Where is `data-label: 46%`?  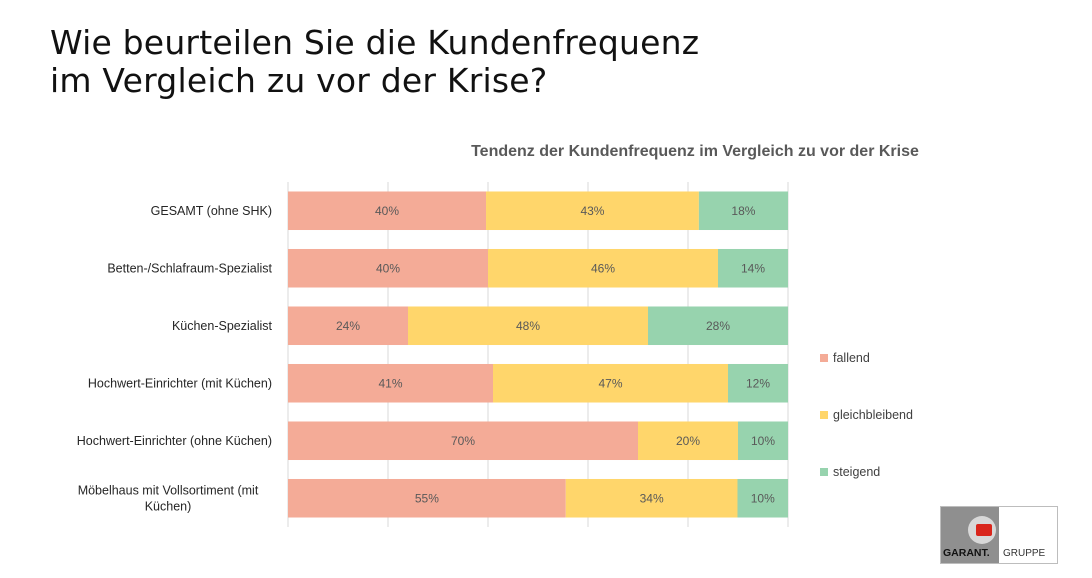
data-label: 46% is located at coordinates (603, 268).